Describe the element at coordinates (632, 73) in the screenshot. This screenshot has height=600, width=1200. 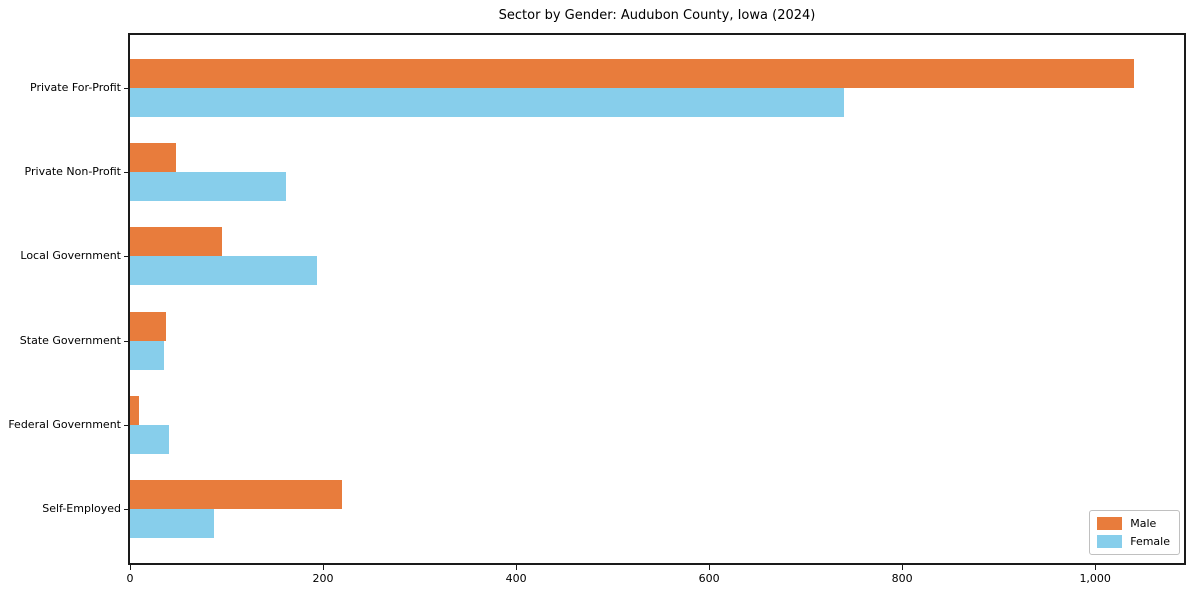
I see `bar-male-private-for-profit` at that location.